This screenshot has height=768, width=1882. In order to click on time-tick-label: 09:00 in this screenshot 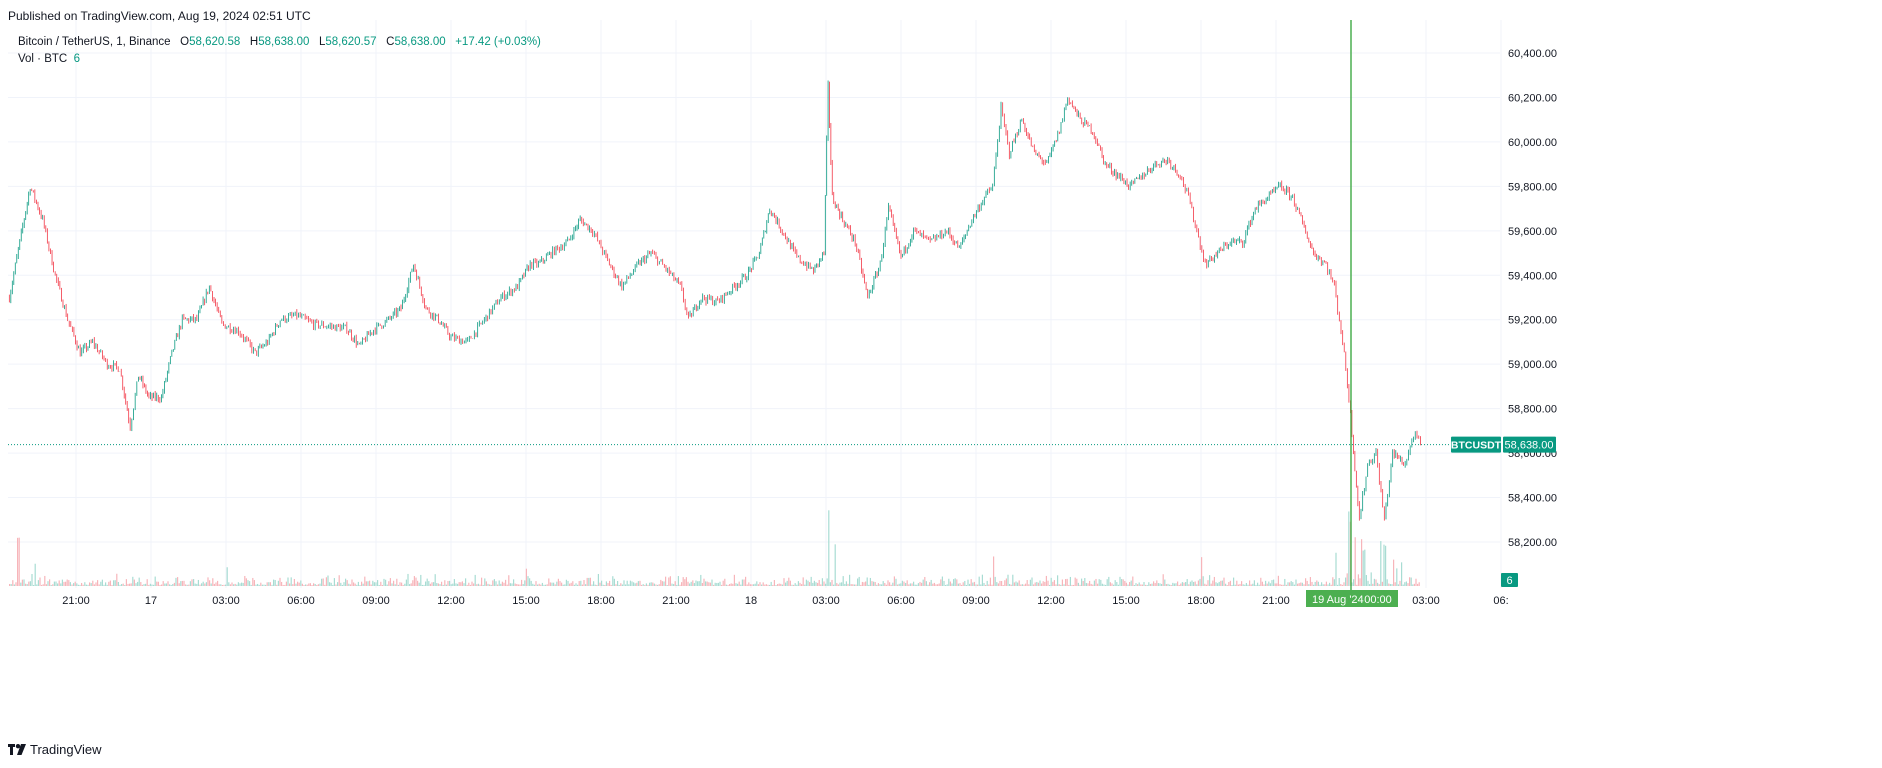, I will do `click(376, 601)`.